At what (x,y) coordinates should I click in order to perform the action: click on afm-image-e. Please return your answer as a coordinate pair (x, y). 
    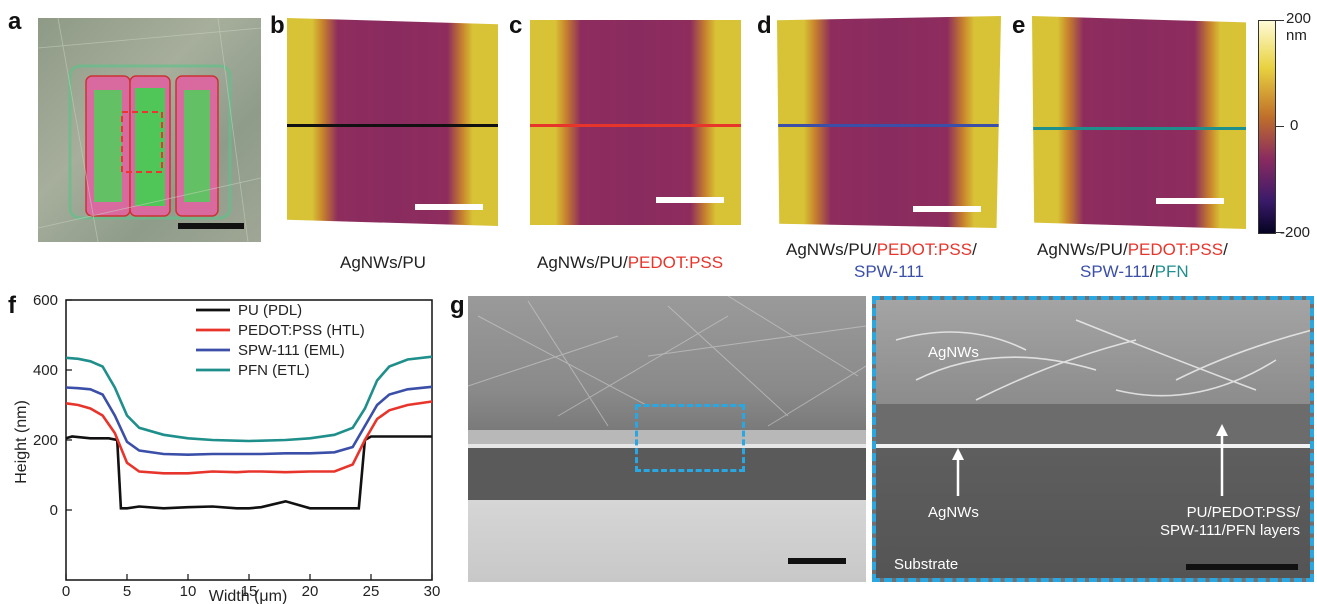
    Looking at the image, I should click on (1139, 122).